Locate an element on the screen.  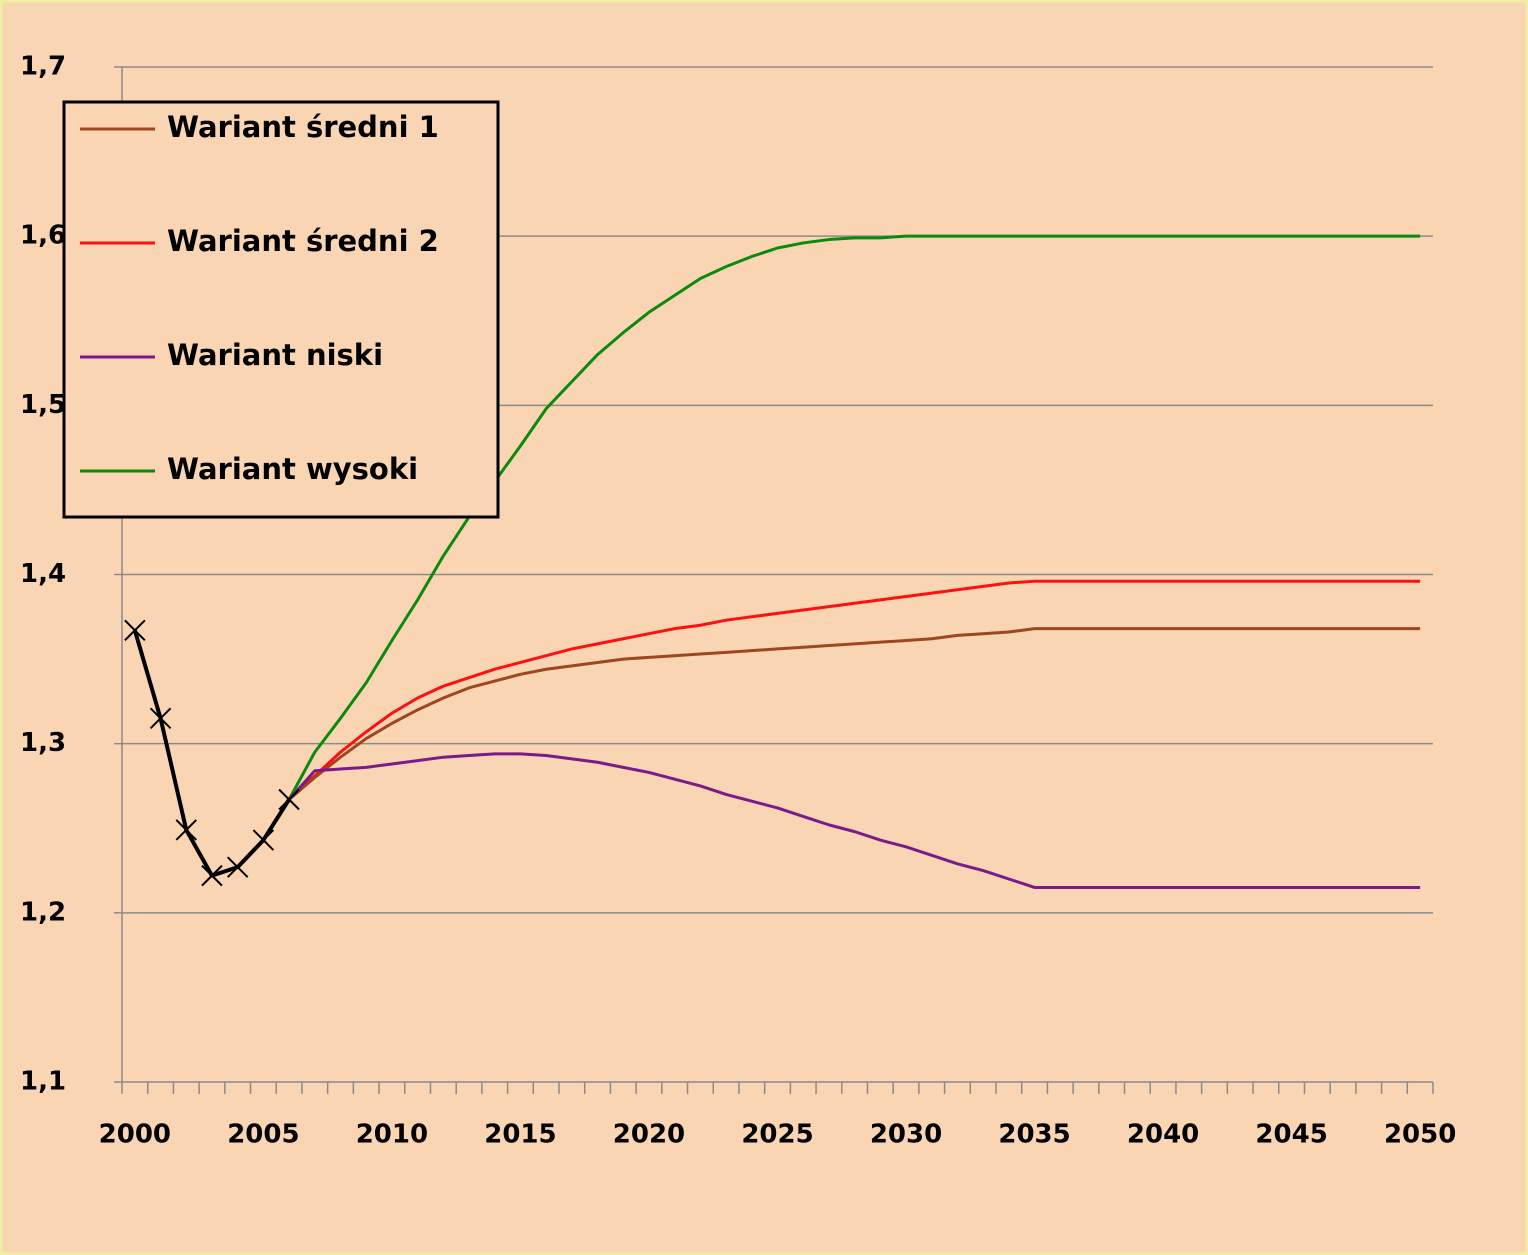
x-tick-label: 2040 is located at coordinates (1163, 1135).